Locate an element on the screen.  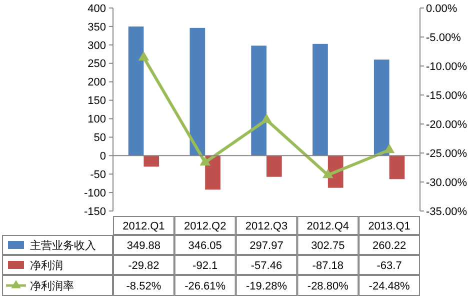
data-label: -87.18 is located at coordinates (328, 266).